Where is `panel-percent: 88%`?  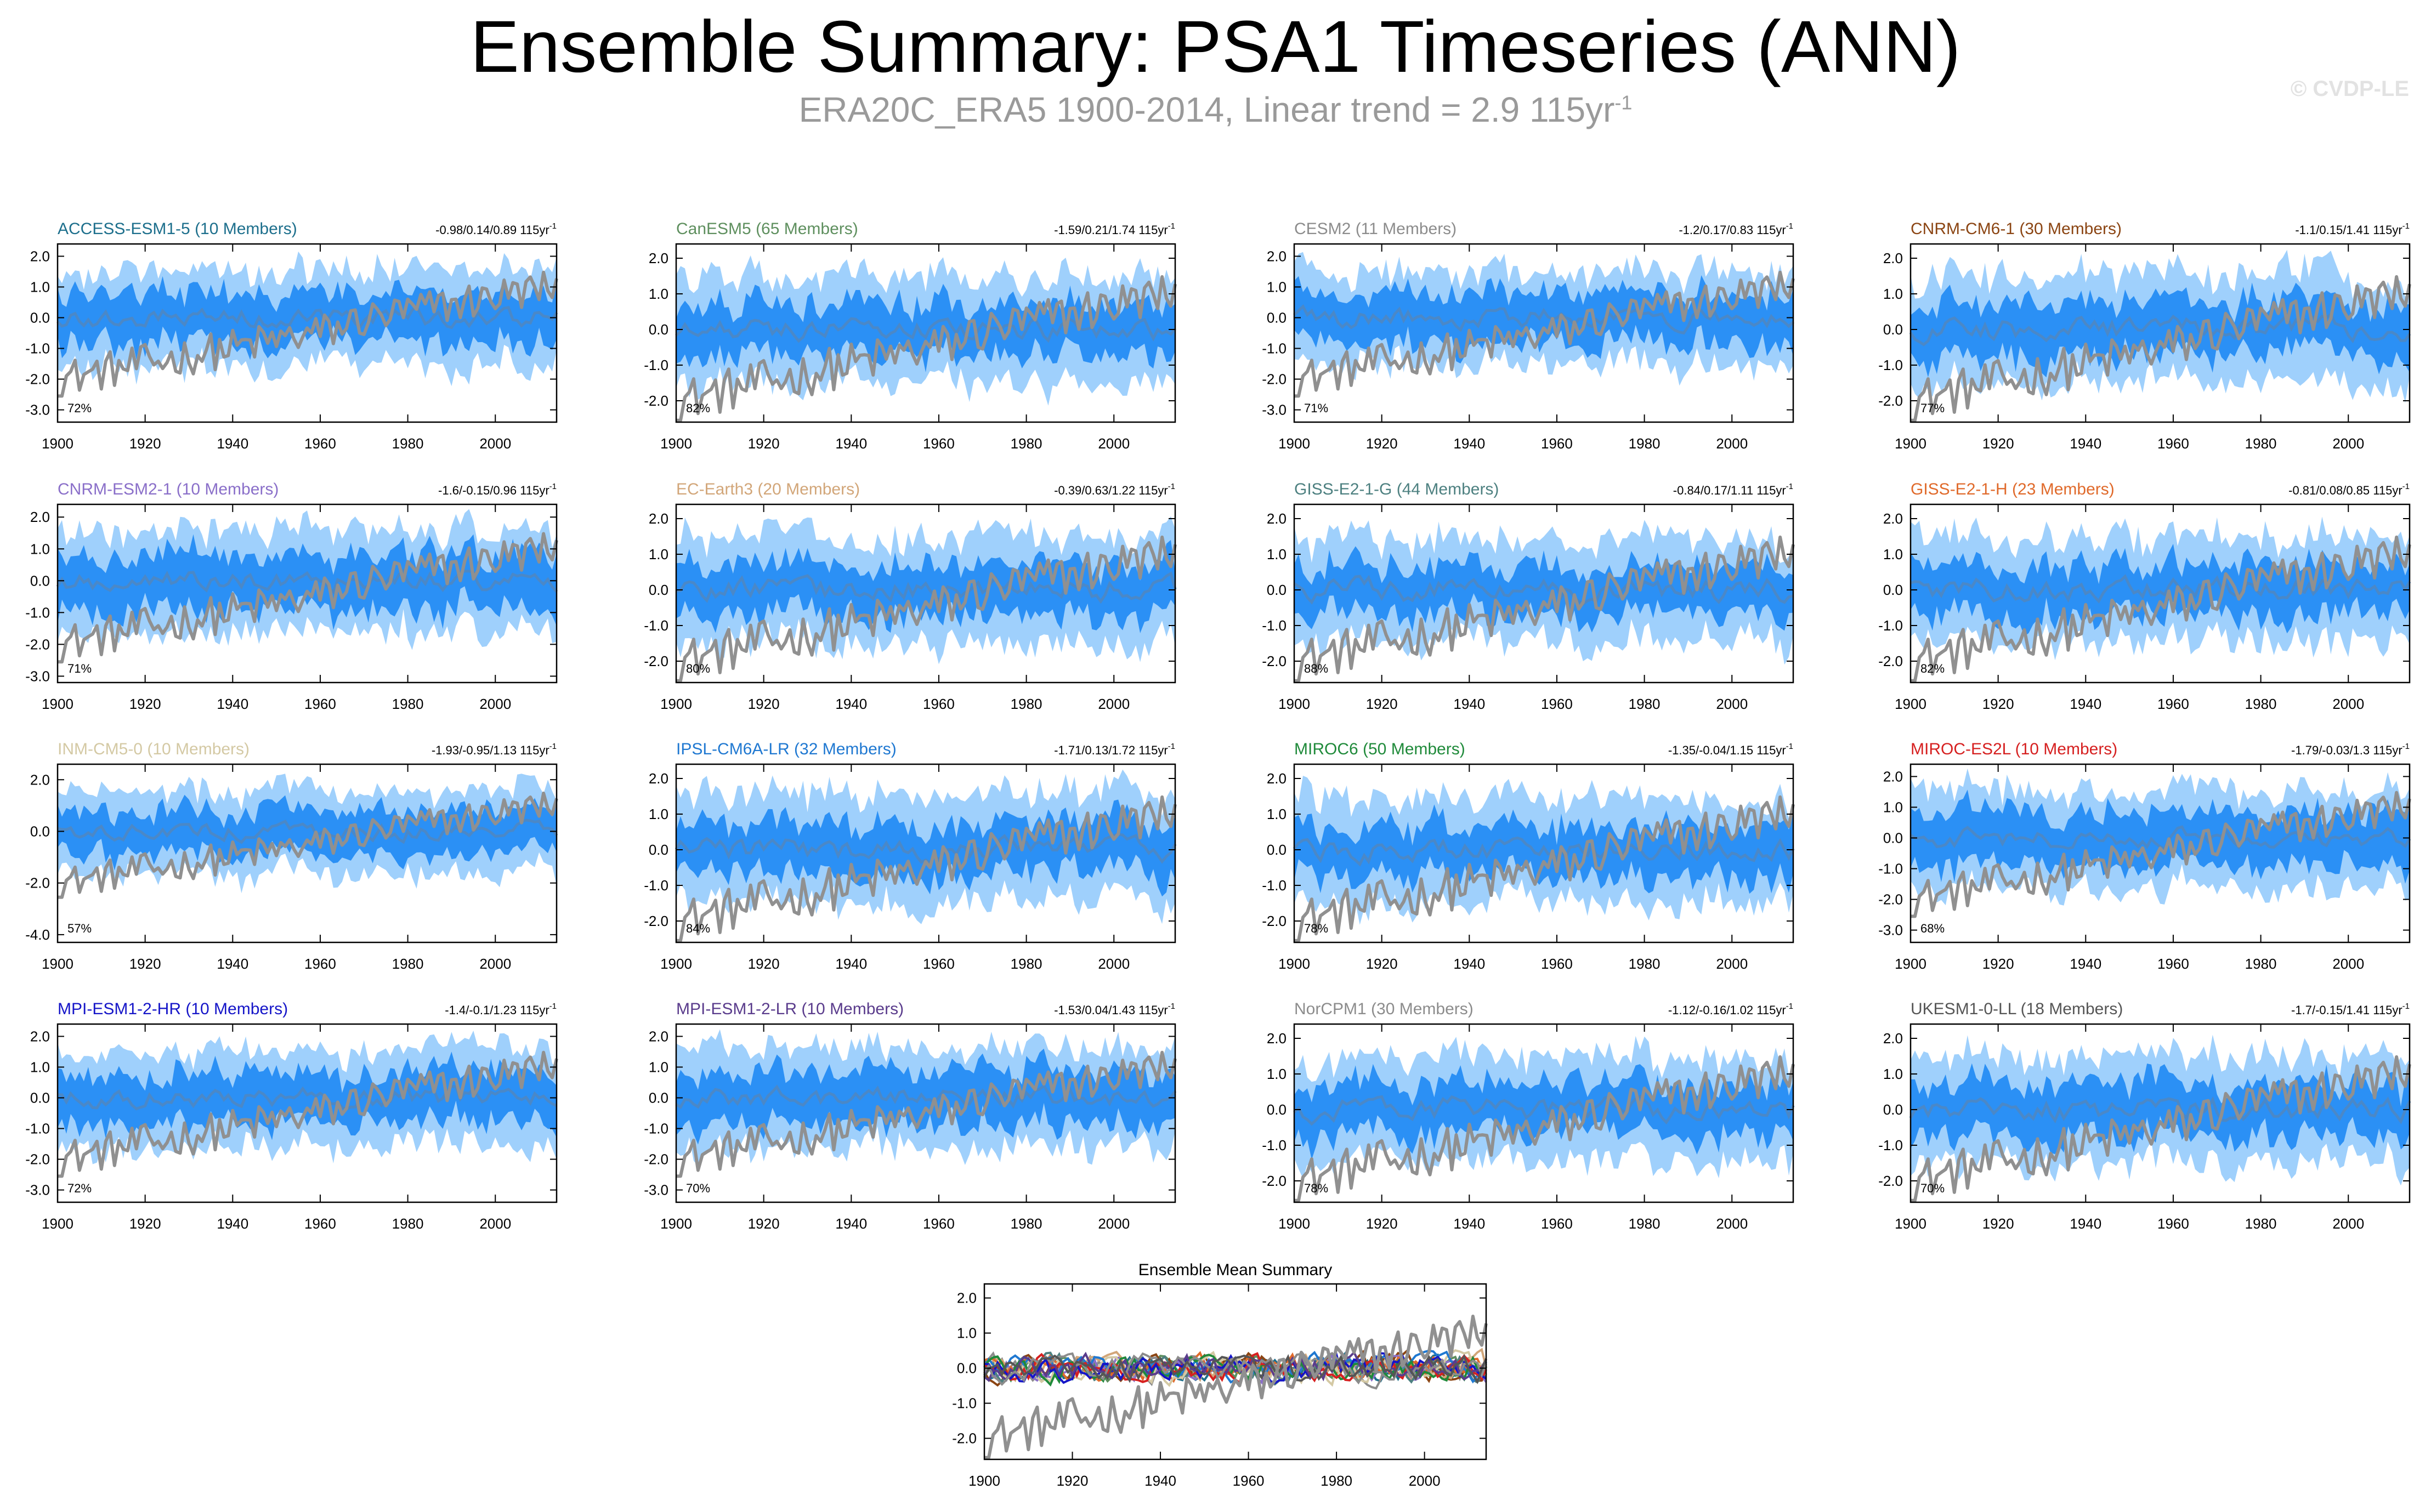 panel-percent: 88% is located at coordinates (1316, 668).